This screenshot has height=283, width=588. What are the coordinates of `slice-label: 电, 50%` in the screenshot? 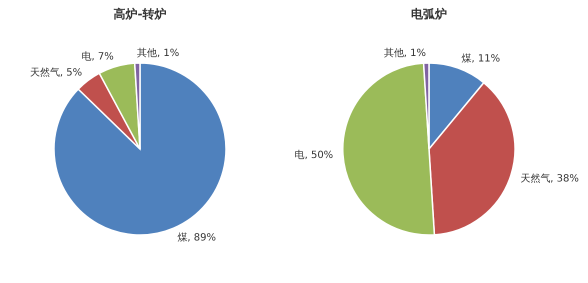 It's located at (314, 155).